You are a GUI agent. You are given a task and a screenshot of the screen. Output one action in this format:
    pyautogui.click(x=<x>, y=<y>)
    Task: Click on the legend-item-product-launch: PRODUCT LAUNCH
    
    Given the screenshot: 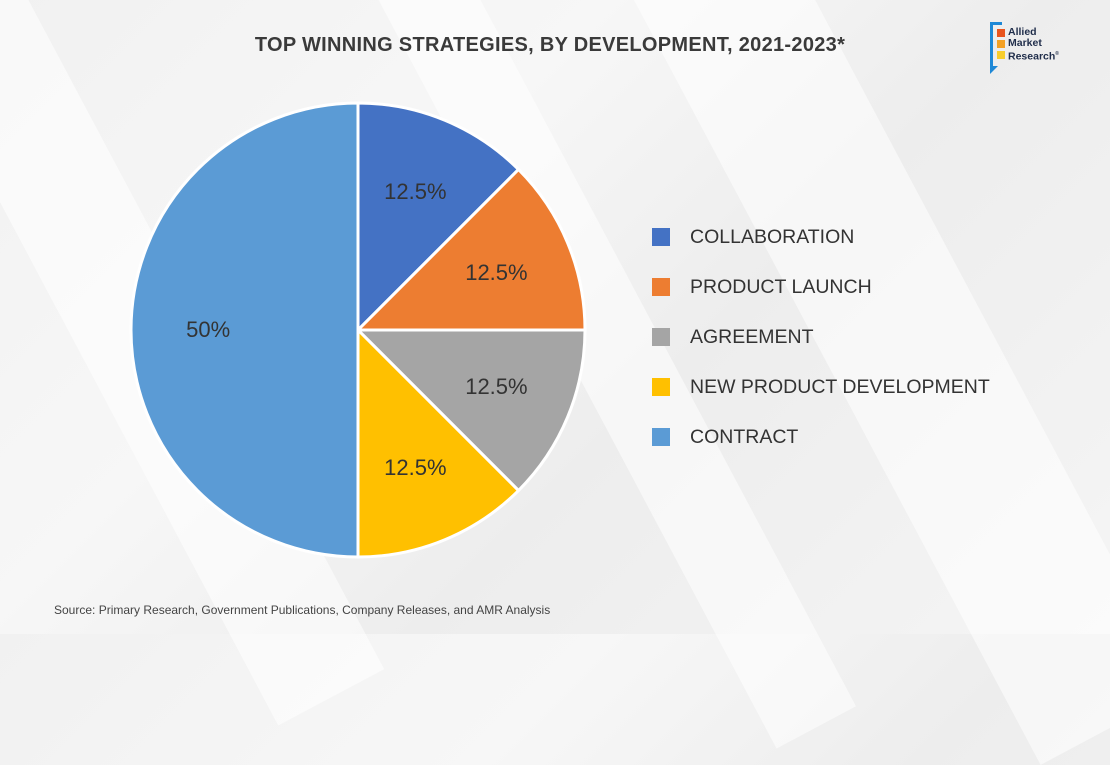 What is the action you would take?
    pyautogui.click(x=821, y=287)
    